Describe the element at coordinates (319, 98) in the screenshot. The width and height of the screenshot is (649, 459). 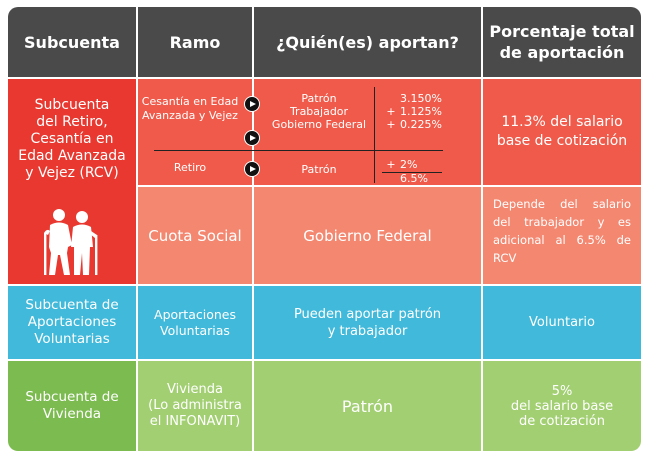
I see `aporta-patron: Patrón` at that location.